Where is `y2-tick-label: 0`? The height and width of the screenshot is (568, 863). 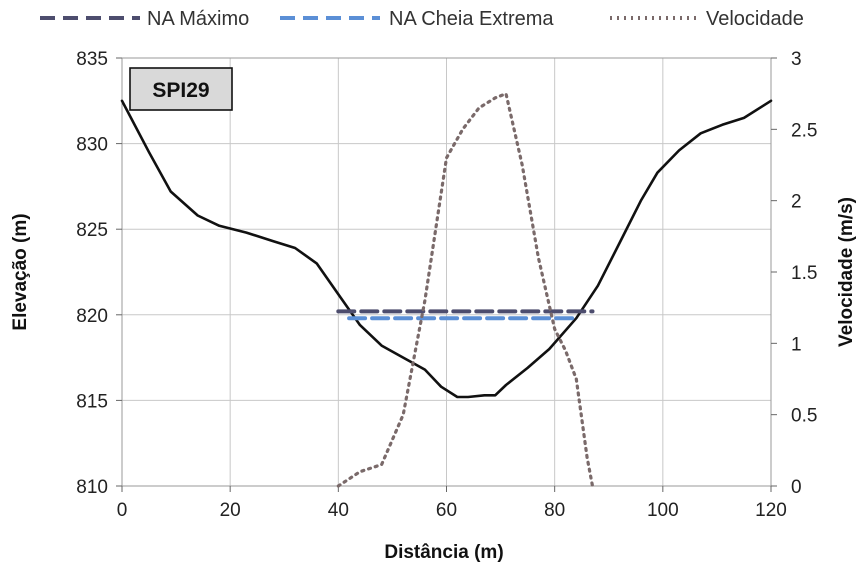
y2-tick-label: 0 is located at coordinates (796, 487).